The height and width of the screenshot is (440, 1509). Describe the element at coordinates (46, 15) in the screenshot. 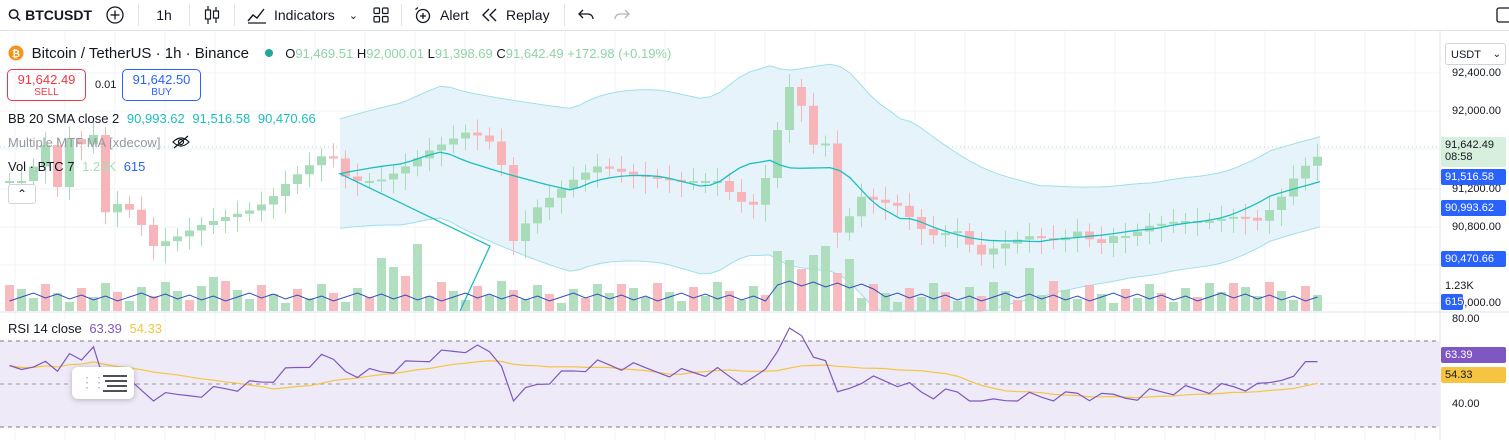

I see `symbol-search: BTCUSDT` at that location.